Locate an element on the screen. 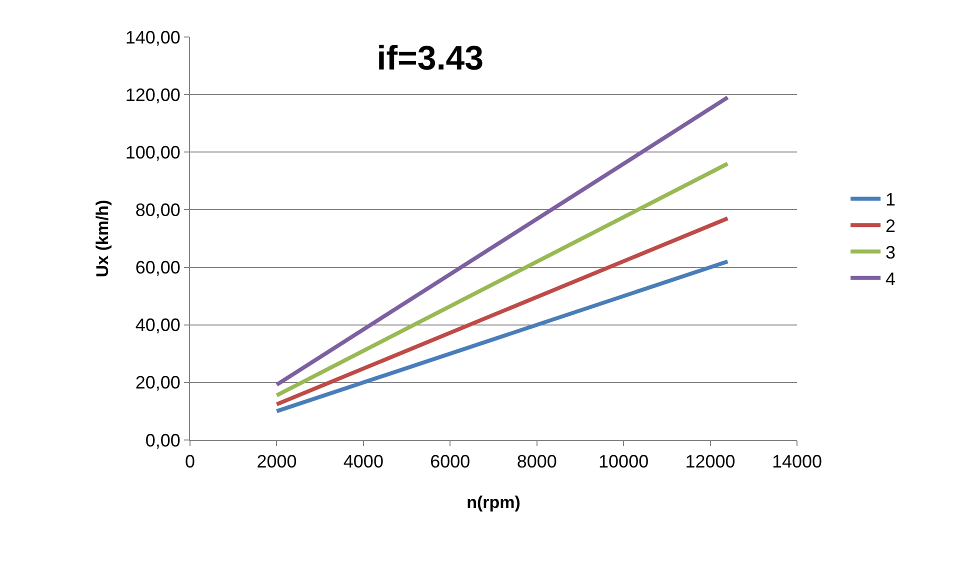 This screenshot has width=956, height=578. x-tick-label: 2000 is located at coordinates (276, 462).